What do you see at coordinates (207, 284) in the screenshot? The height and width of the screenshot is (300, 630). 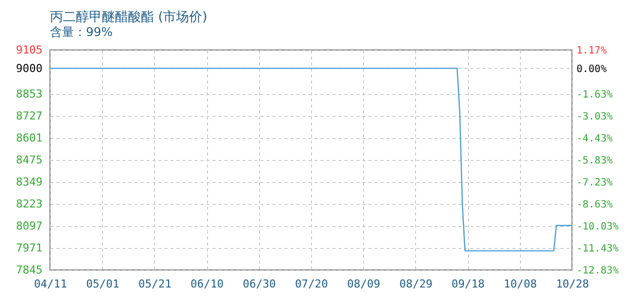 I see `x-tick-label: 06/10` at bounding box center [207, 284].